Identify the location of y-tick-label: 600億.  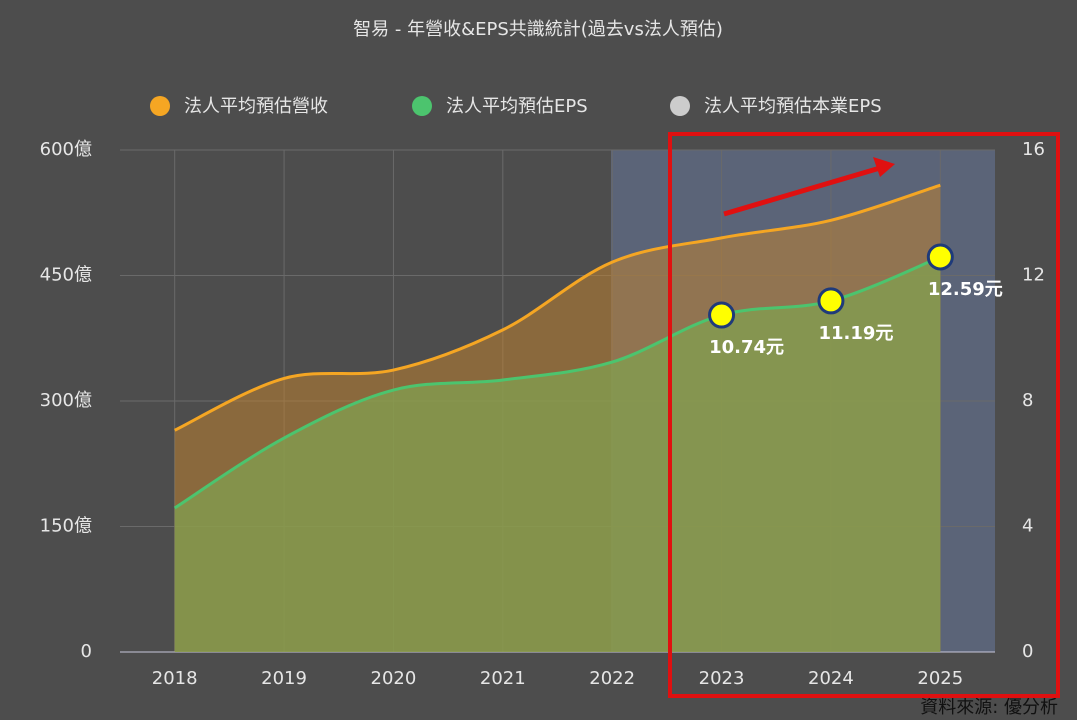
(66, 149).